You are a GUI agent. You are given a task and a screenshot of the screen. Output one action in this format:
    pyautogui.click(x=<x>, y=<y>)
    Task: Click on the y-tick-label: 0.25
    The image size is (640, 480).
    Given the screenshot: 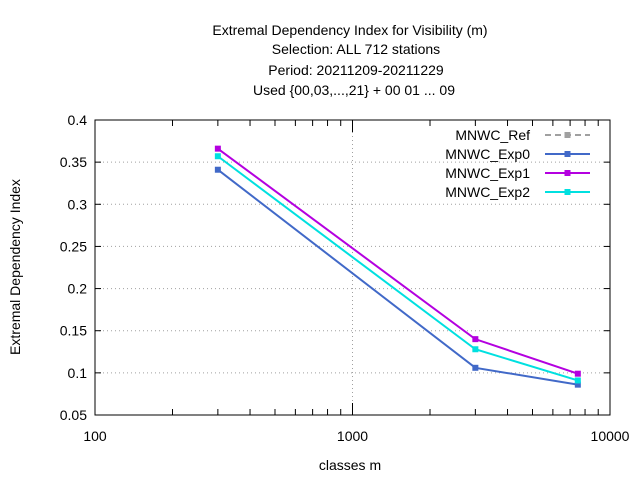 What is the action you would take?
    pyautogui.click(x=73, y=246)
    